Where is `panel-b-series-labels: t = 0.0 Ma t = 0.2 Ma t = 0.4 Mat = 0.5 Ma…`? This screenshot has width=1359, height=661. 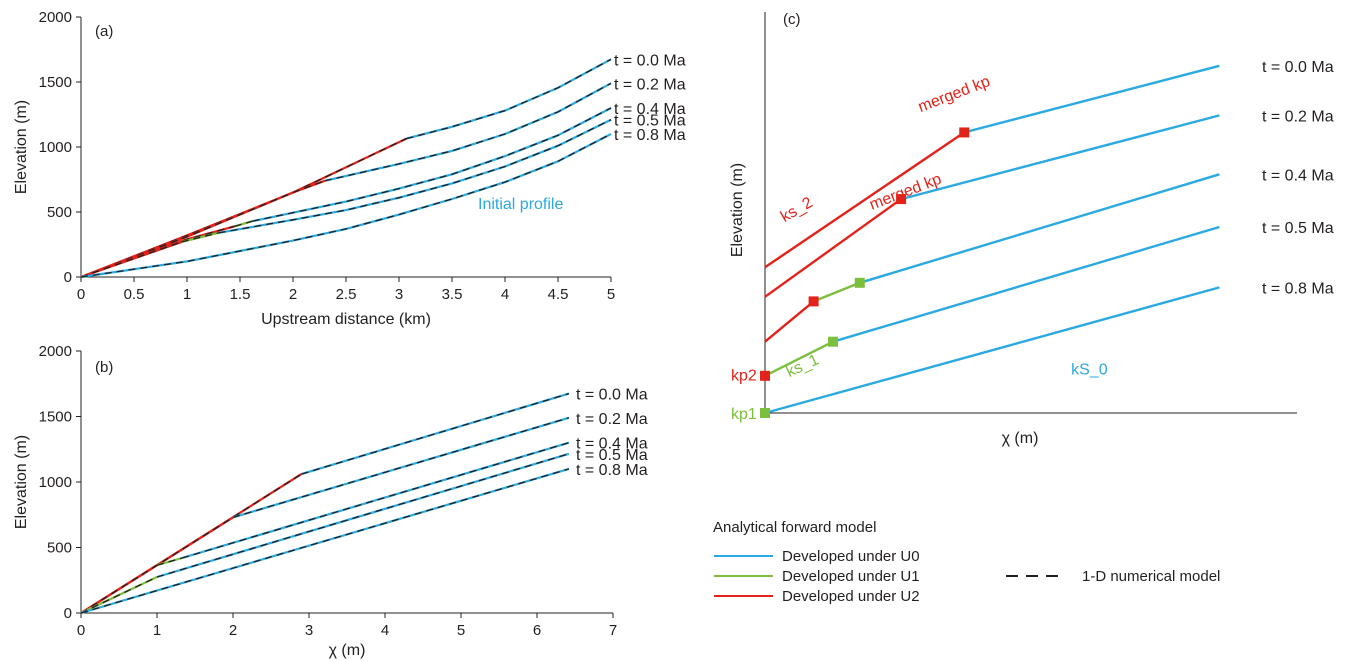 panel-b-series-labels: t = 0.0 Ma t = 0.2 Ma t = 0.4 Mat = 0.5 Ma… is located at coordinates (612, 433).